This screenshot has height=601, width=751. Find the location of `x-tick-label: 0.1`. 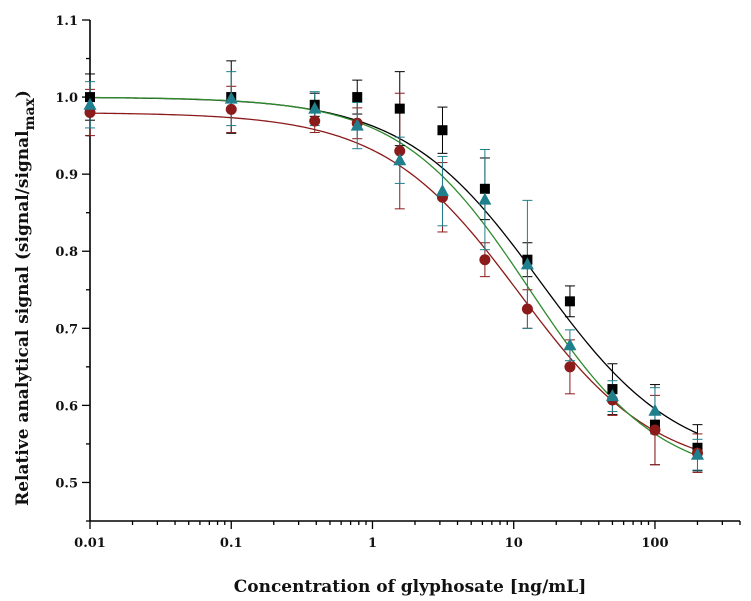

x-tick-label: 0.1 is located at coordinates (231, 543).